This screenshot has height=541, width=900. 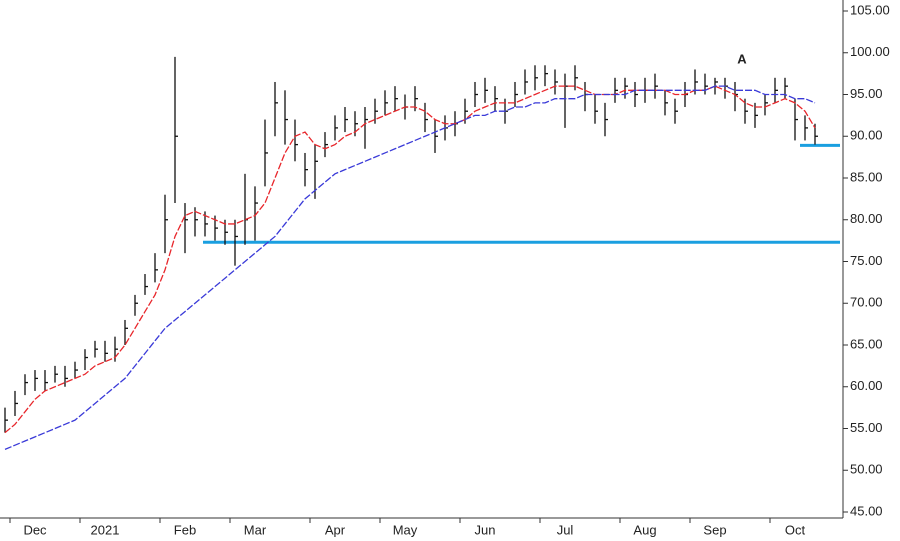 I want to click on y-tick-label: 100.00, so click(x=870, y=51).